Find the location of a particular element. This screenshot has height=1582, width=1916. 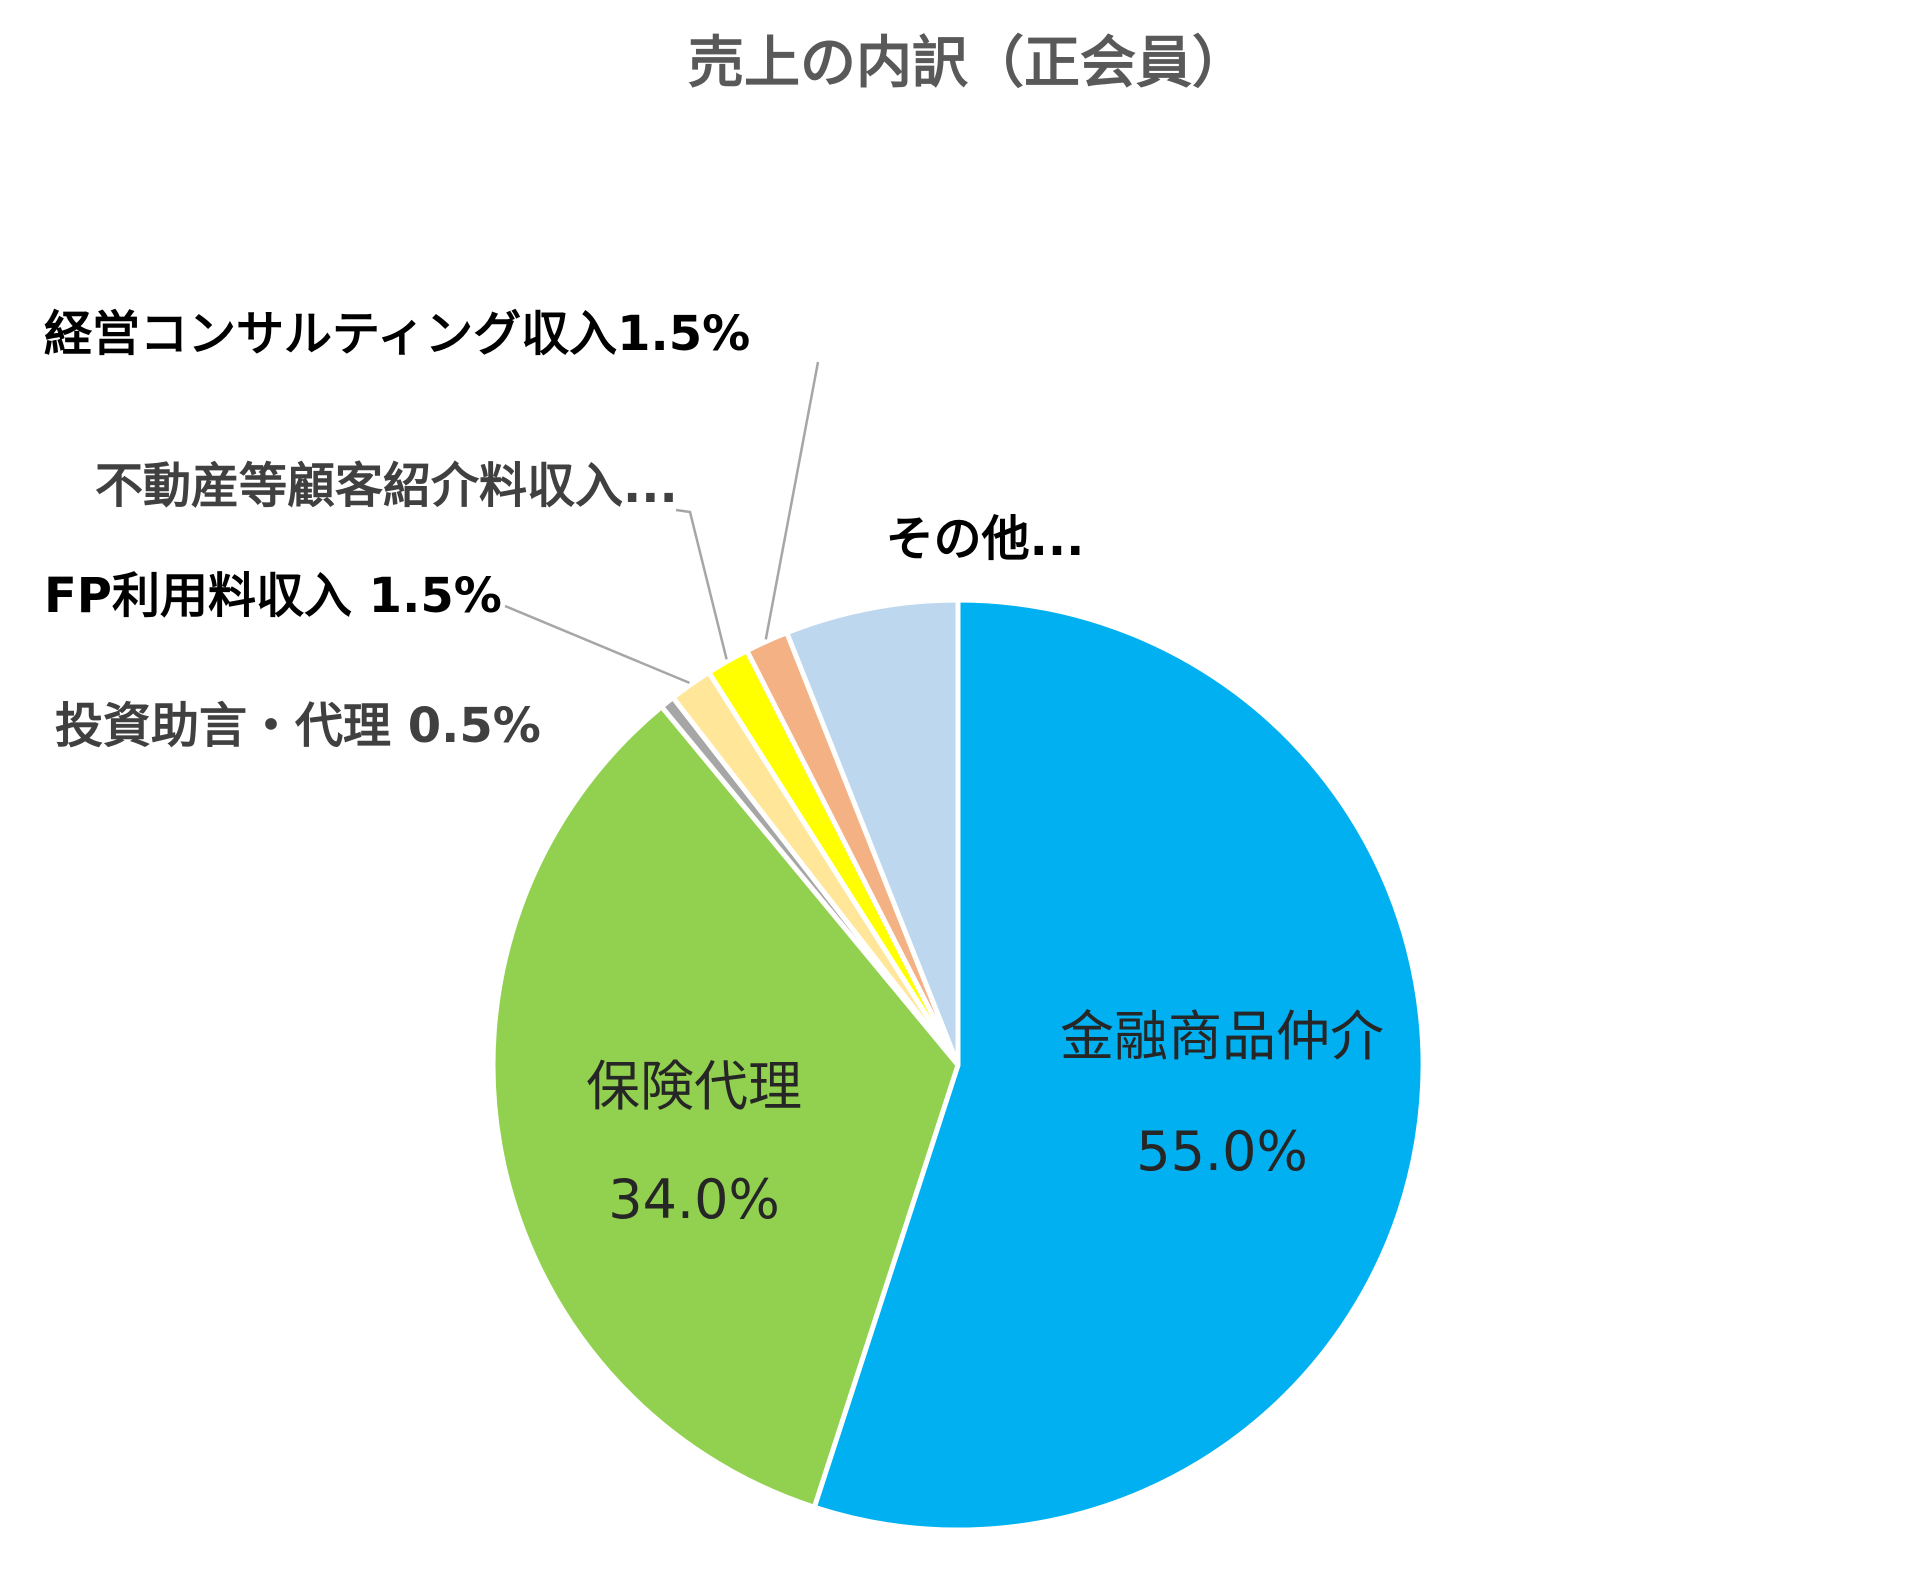

slice-label-0: 金融商品仲介 is located at coordinates (1222, 1036).